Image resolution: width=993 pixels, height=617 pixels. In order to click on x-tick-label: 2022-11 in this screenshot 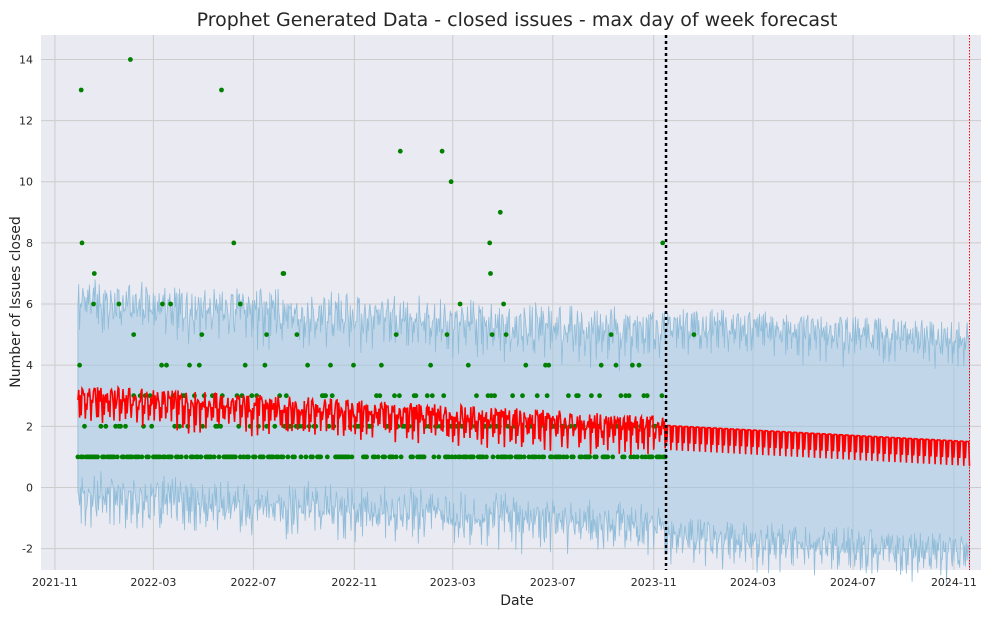, I will do `click(354, 582)`.